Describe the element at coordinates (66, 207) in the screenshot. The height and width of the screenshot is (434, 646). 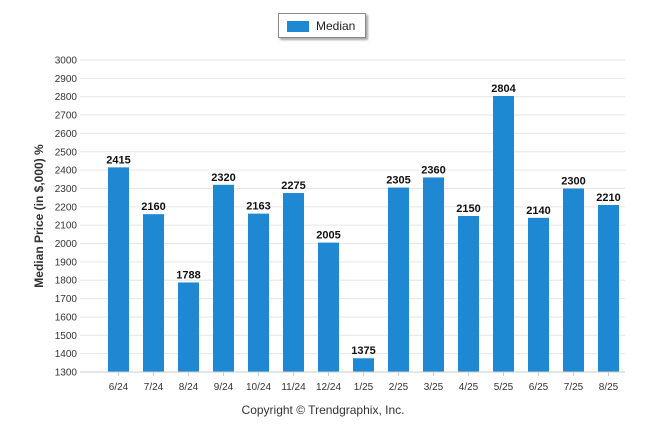
I see `y-tick-label: 2200` at that location.